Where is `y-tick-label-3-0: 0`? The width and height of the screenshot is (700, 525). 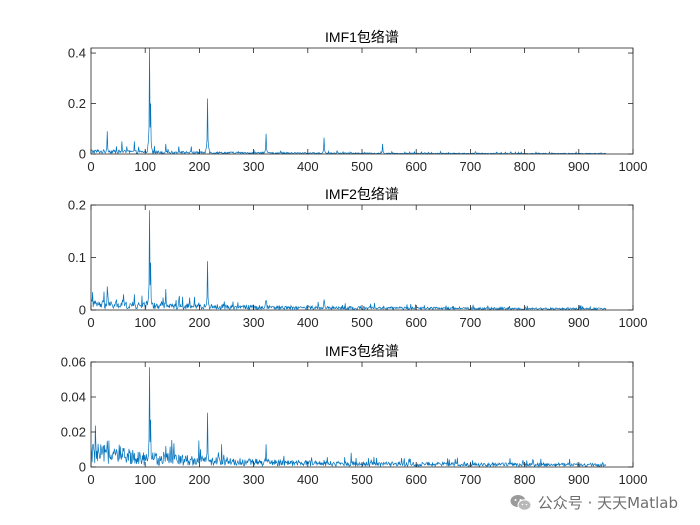
y-tick-label-3-0: 0 is located at coordinates (82, 467).